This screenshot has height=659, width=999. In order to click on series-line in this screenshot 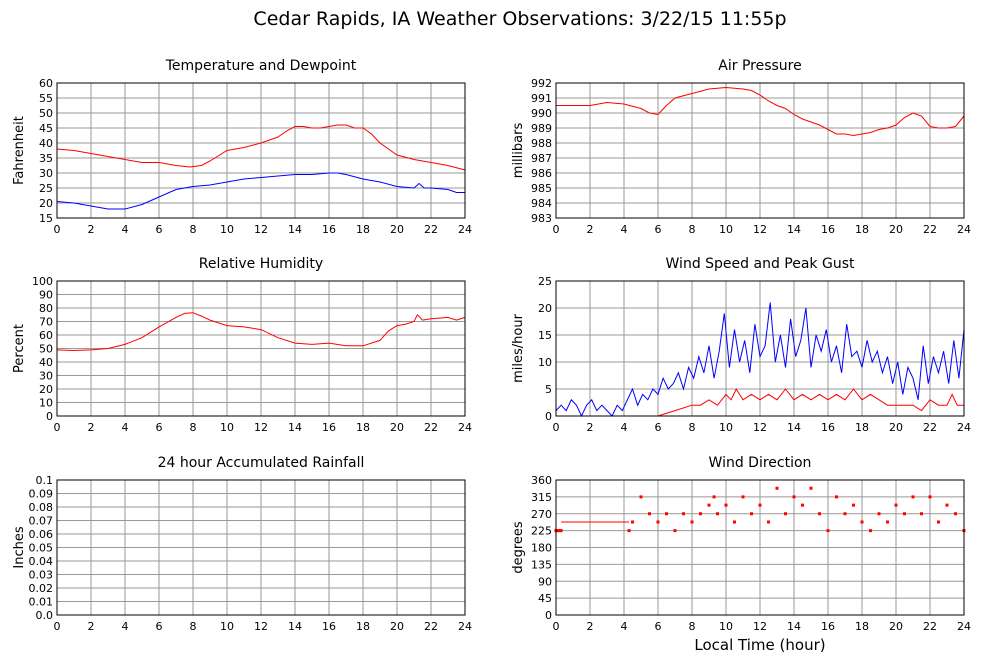, I will do `click(261, 147)`.